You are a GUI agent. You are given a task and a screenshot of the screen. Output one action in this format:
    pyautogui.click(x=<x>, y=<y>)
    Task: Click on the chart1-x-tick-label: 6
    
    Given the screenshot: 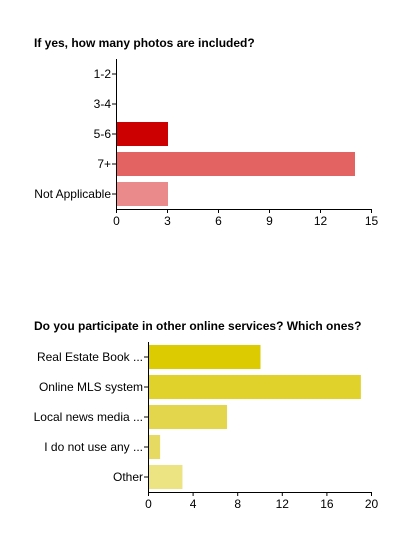 What is the action you would take?
    pyautogui.click(x=218, y=221)
    